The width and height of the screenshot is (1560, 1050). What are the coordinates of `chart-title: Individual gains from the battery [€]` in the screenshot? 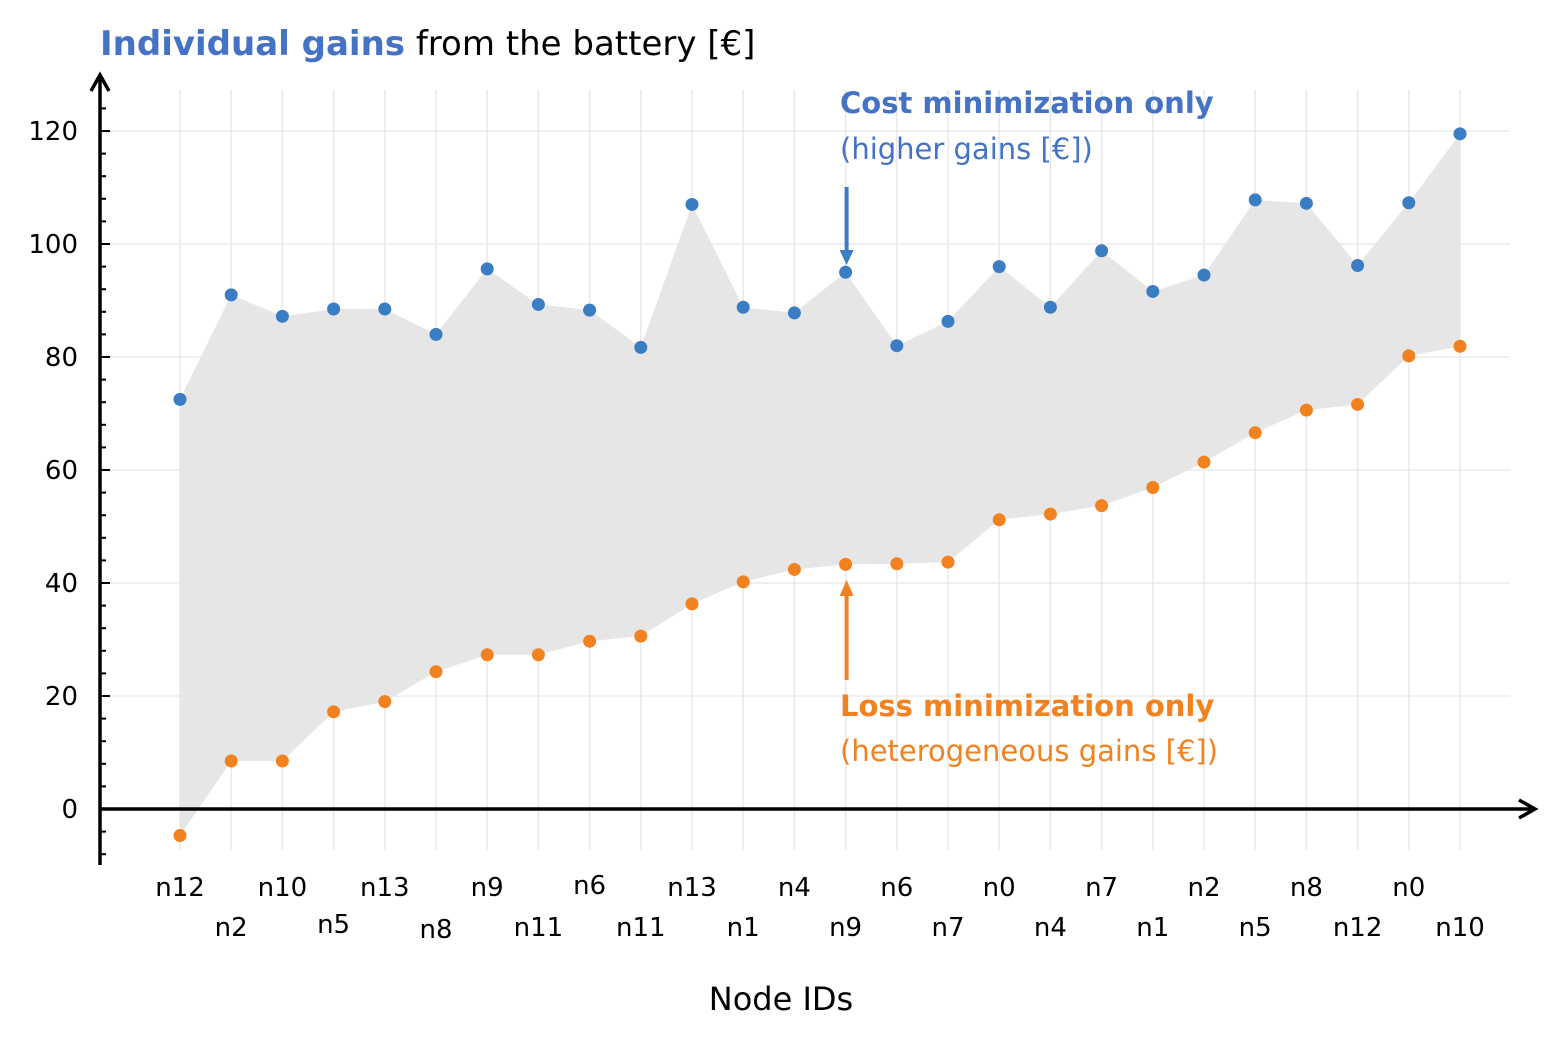 It's located at (427, 44).